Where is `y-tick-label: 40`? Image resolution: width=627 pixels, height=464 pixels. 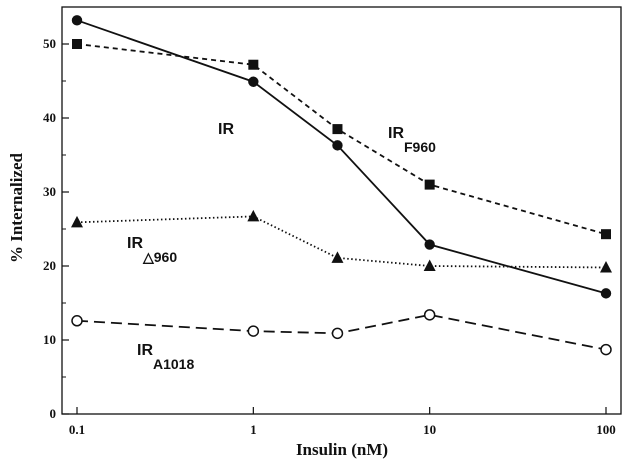 y-tick-label: 40 is located at coordinates (49, 117).